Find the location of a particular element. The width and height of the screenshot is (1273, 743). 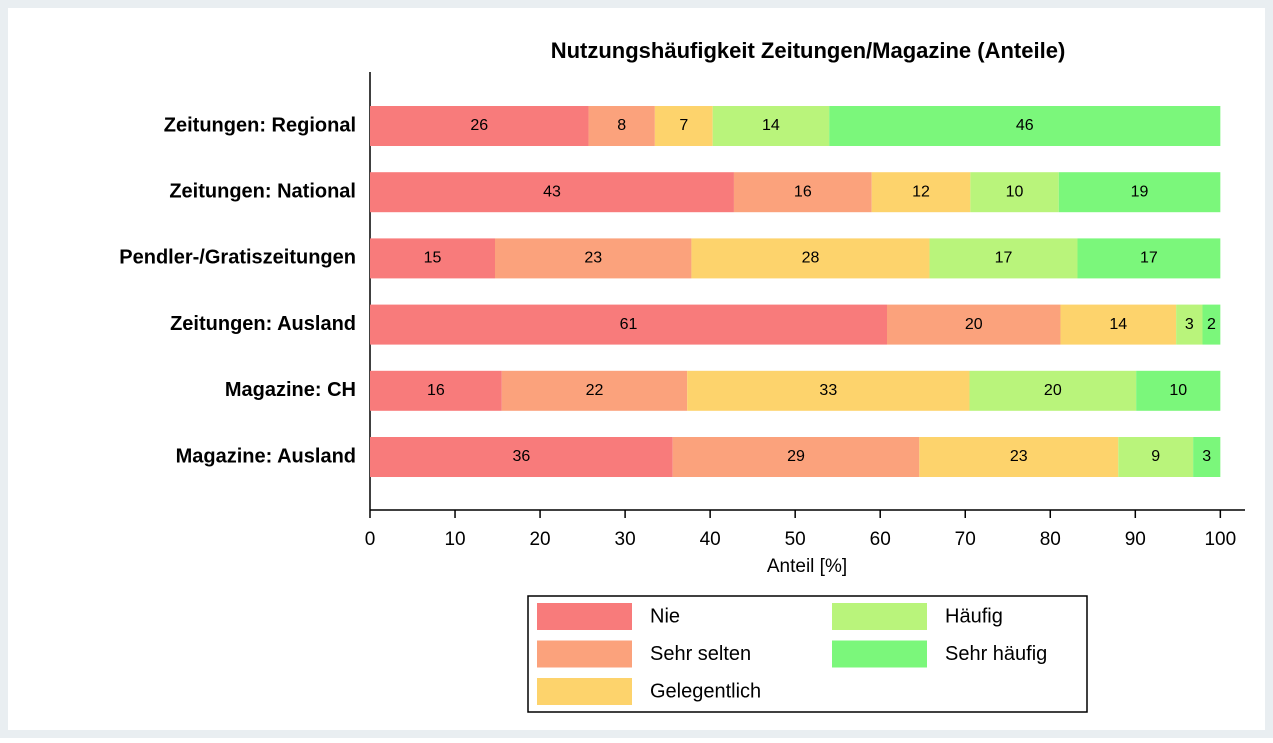

x-tick-label: 90 is located at coordinates (1135, 539).